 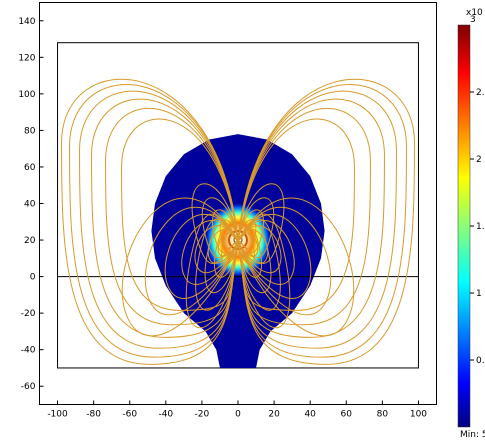 I want to click on x-tick-label: -80, so click(x=93, y=415).